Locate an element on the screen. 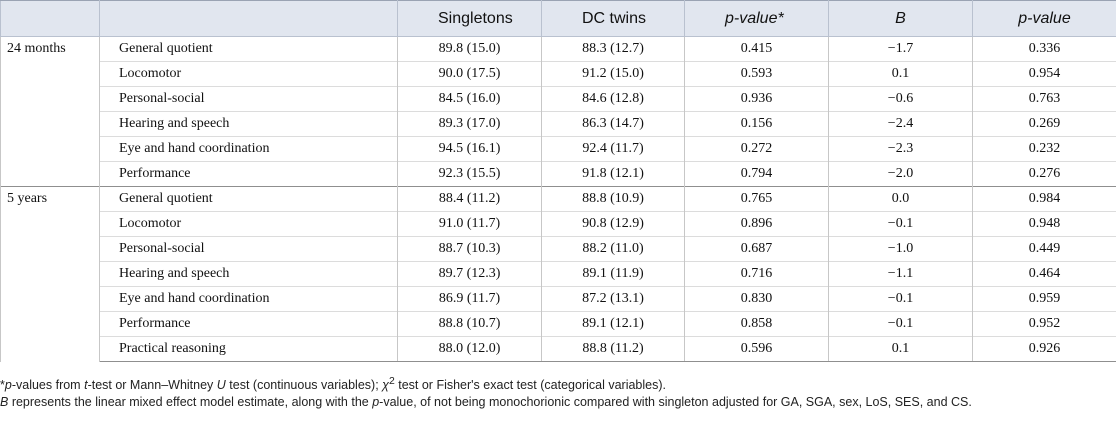  b-estimate: −1.0 is located at coordinates (900, 249).